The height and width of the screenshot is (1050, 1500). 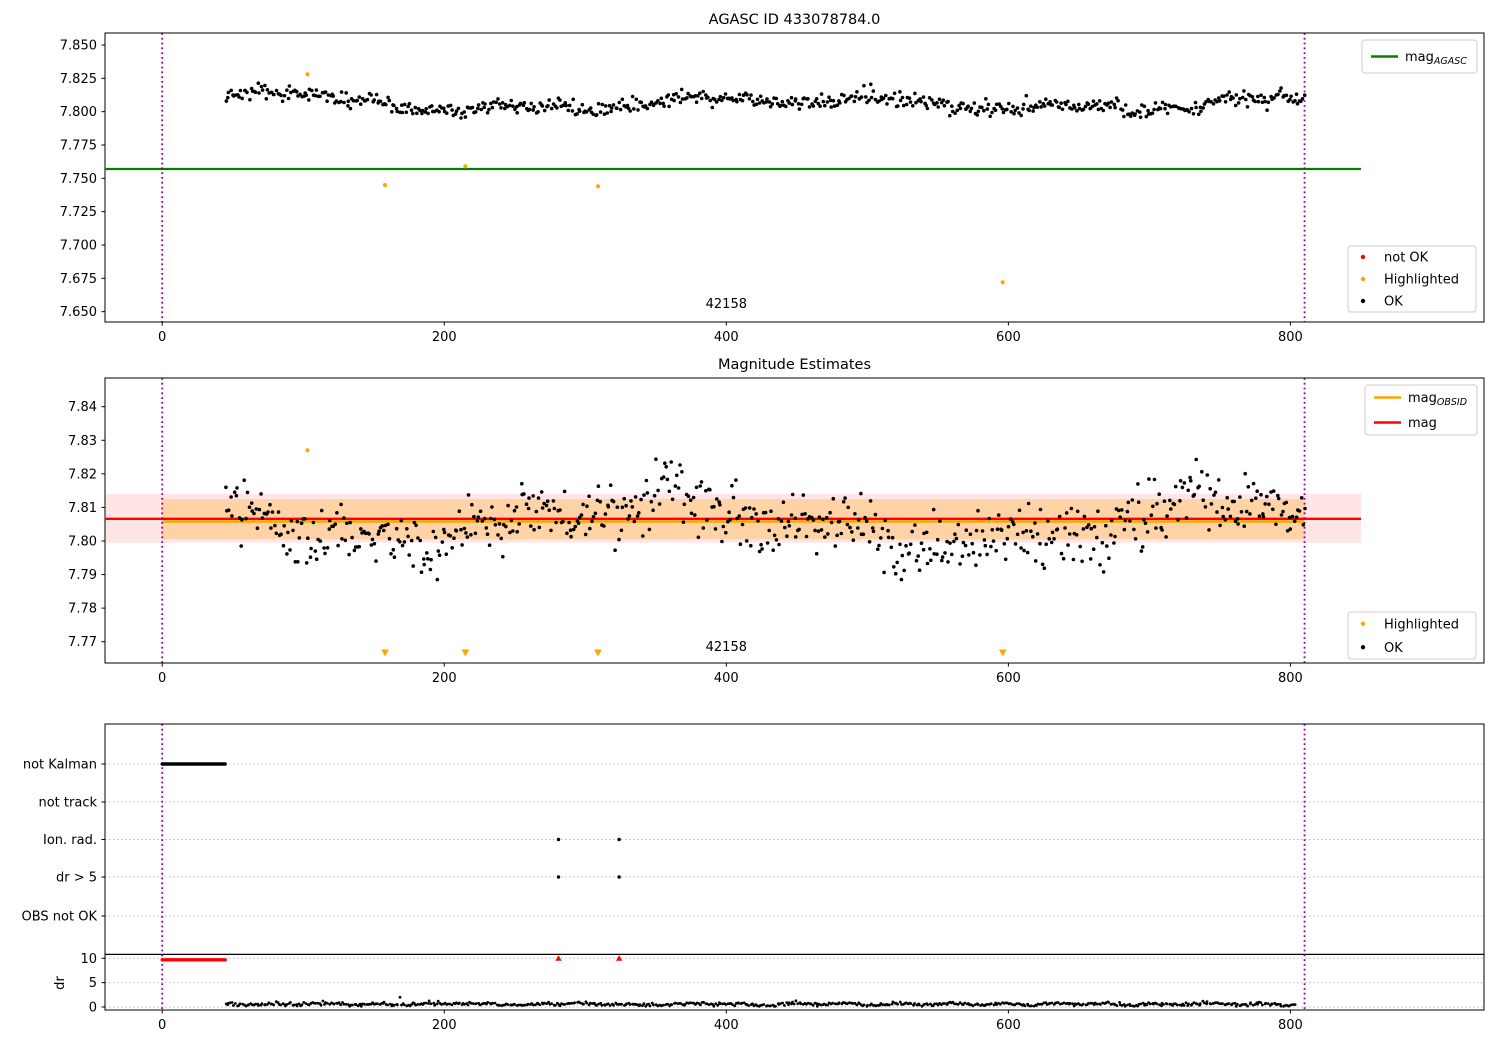 I want to click on panel2-highlighted-points, so click(x=307, y=450).